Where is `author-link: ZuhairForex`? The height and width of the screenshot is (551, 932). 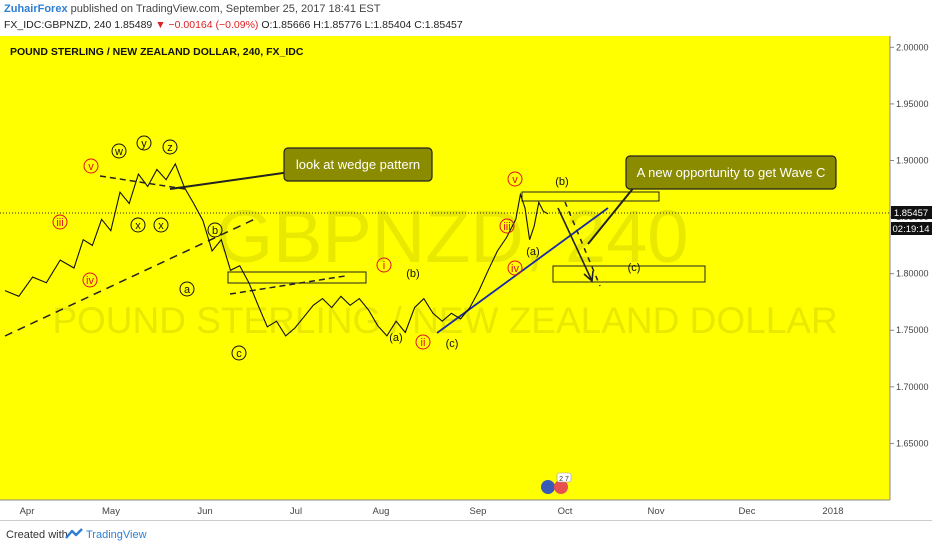 author-link: ZuhairForex is located at coordinates (36, 9).